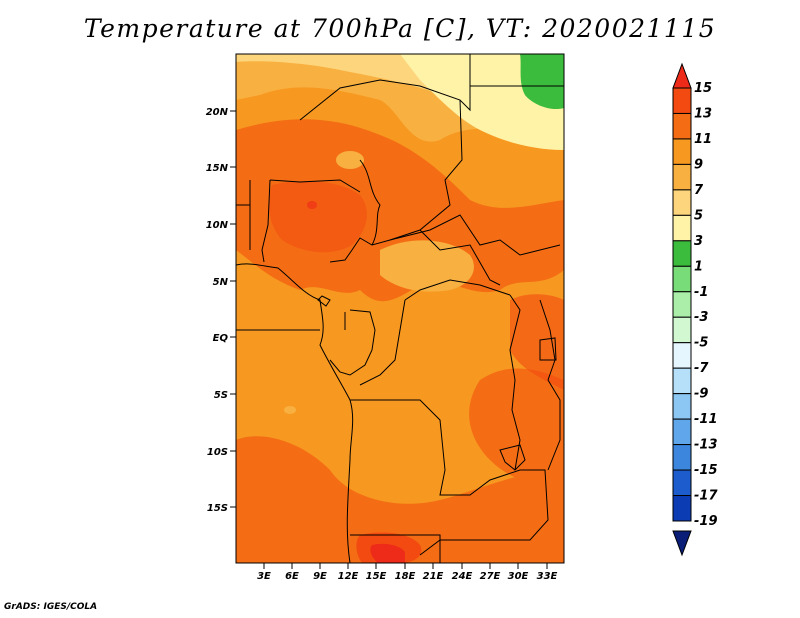 The height and width of the screenshot is (618, 800). Describe the element at coordinates (221, 282) in the screenshot. I see `lat-tick-label: 5N` at that location.